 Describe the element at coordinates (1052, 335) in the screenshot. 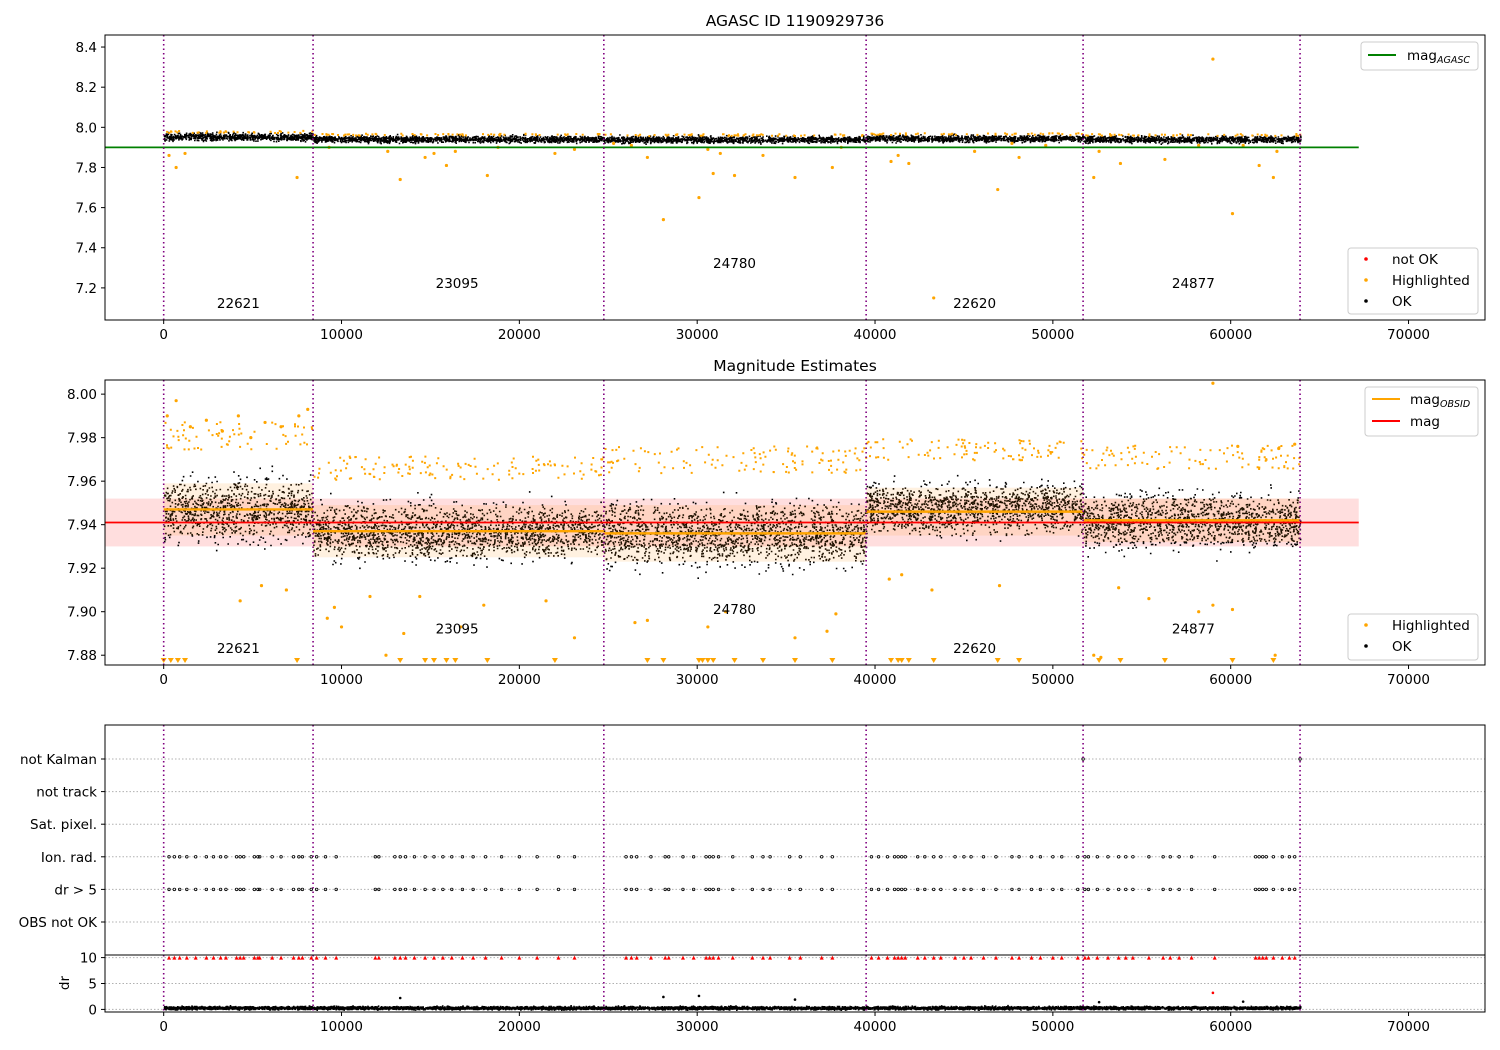

I see `agasc-x-tick-label: 50000` at that location.